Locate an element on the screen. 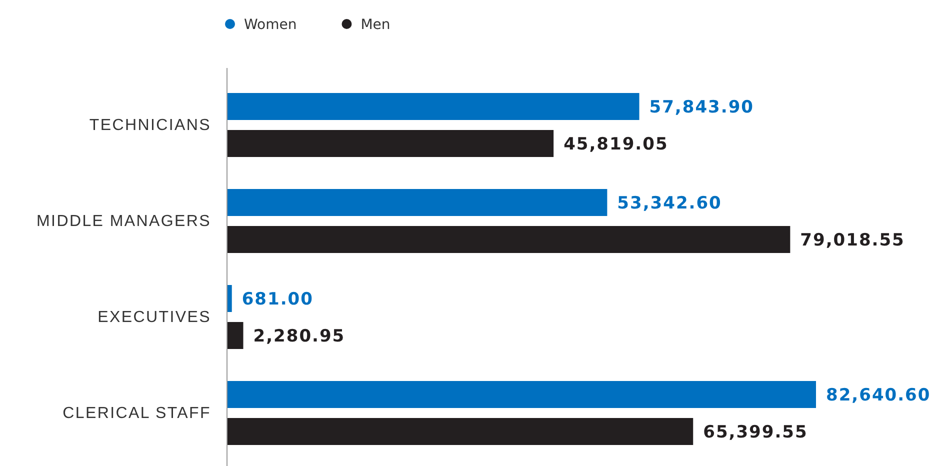 This screenshot has height=466, width=944. y-tick-label: TECHNICIANS is located at coordinates (150, 125).